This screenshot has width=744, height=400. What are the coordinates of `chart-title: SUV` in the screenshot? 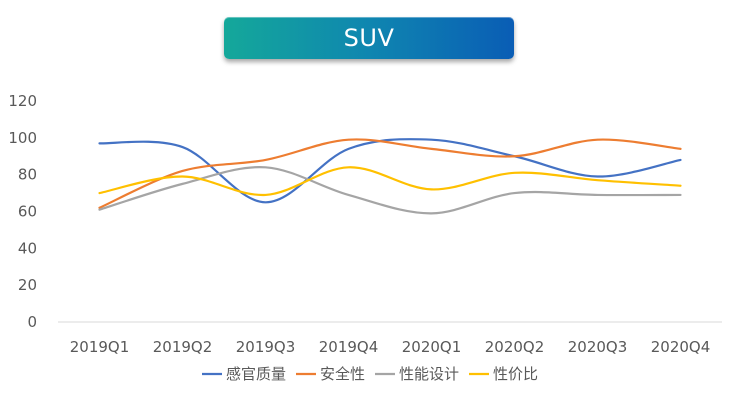 It's located at (369, 38).